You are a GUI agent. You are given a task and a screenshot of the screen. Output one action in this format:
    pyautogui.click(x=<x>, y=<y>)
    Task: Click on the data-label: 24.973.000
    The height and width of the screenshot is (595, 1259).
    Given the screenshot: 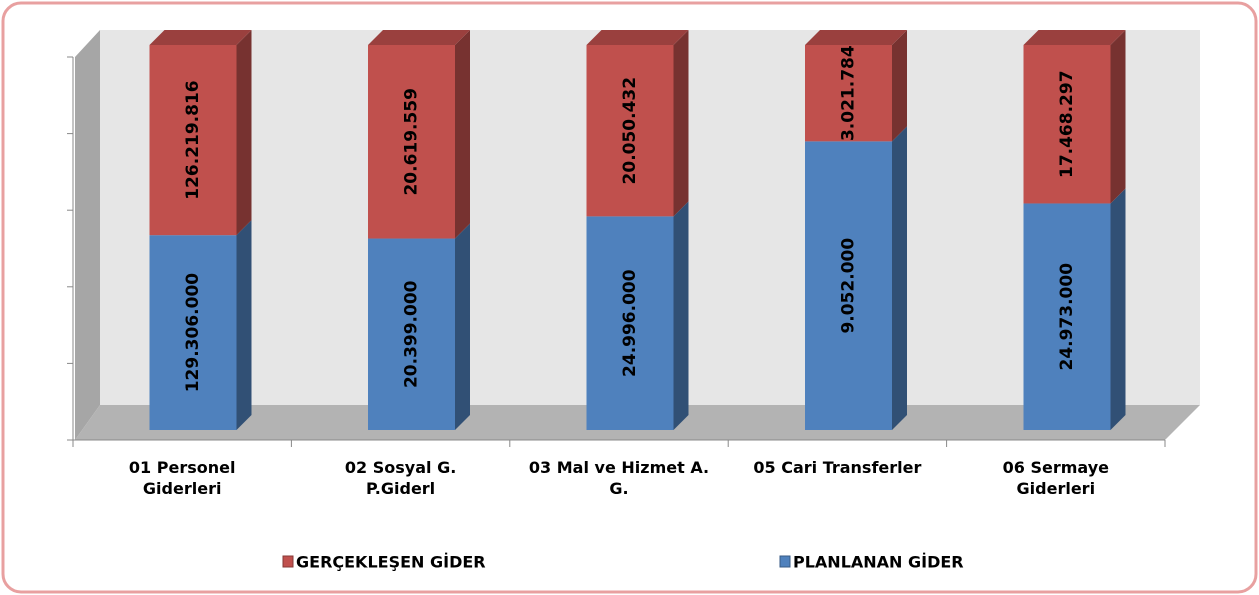 What is the action you would take?
    pyautogui.click(x=1067, y=317)
    